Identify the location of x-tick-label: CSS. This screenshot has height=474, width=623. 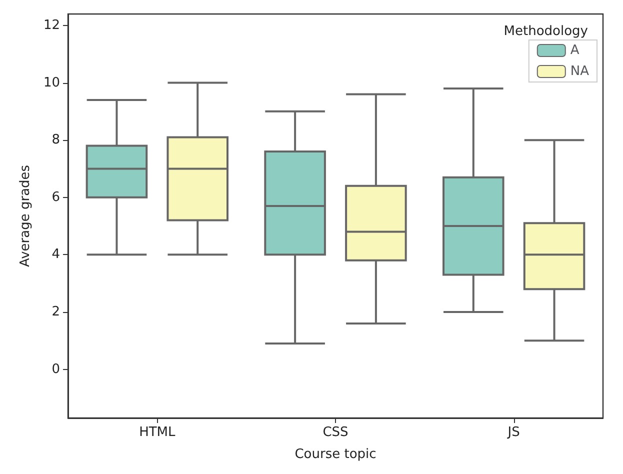
(335, 432).